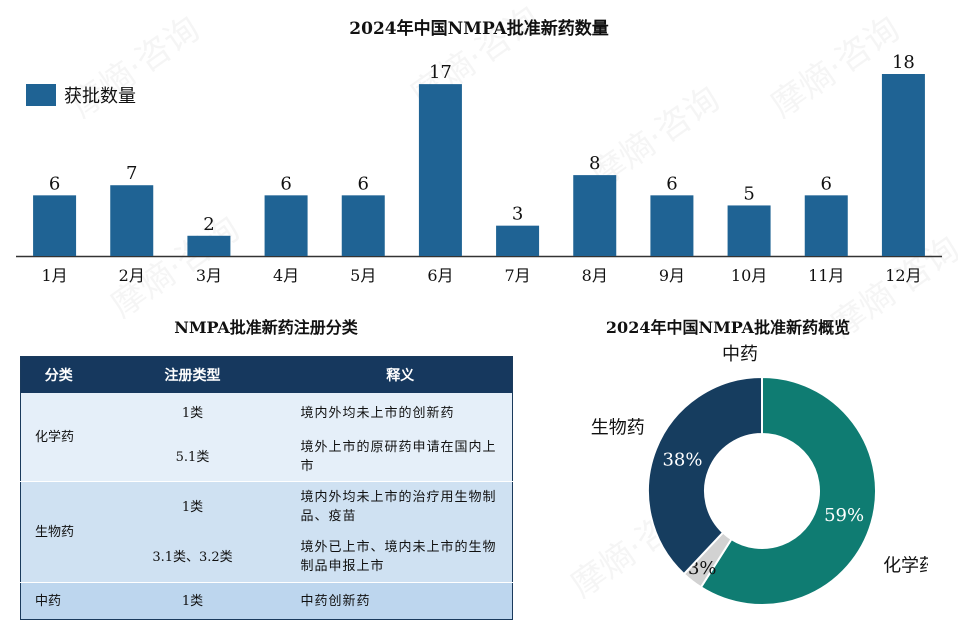 Image resolution: width=958 pixels, height=631 pixels. What do you see at coordinates (41, 95) in the screenshot?
I see `legend-swatch` at bounding box center [41, 95].